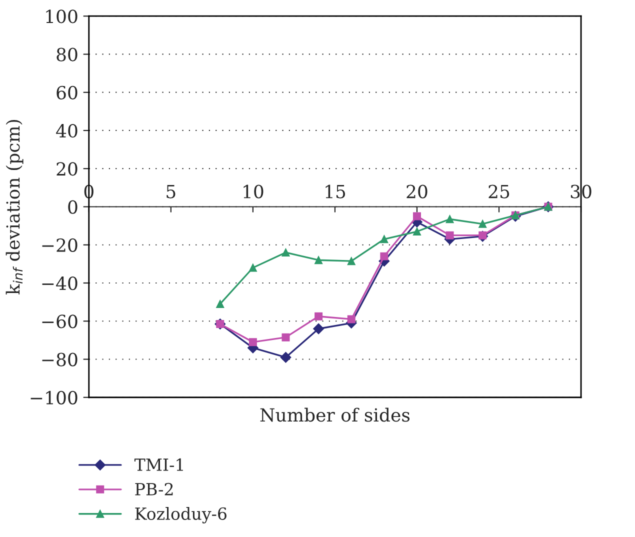 The image size is (635, 537). Describe the element at coordinates (254, 191) in the screenshot. I see `x-tick-label: 10` at that location.